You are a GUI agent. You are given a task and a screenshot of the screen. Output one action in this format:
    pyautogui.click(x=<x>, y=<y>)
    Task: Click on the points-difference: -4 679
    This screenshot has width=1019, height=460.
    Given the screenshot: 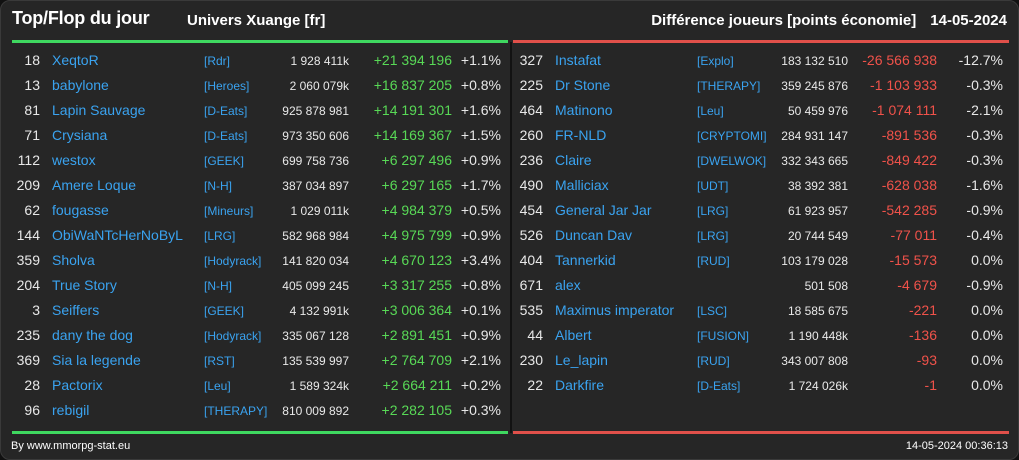 What is the action you would take?
    pyautogui.click(x=917, y=285)
    